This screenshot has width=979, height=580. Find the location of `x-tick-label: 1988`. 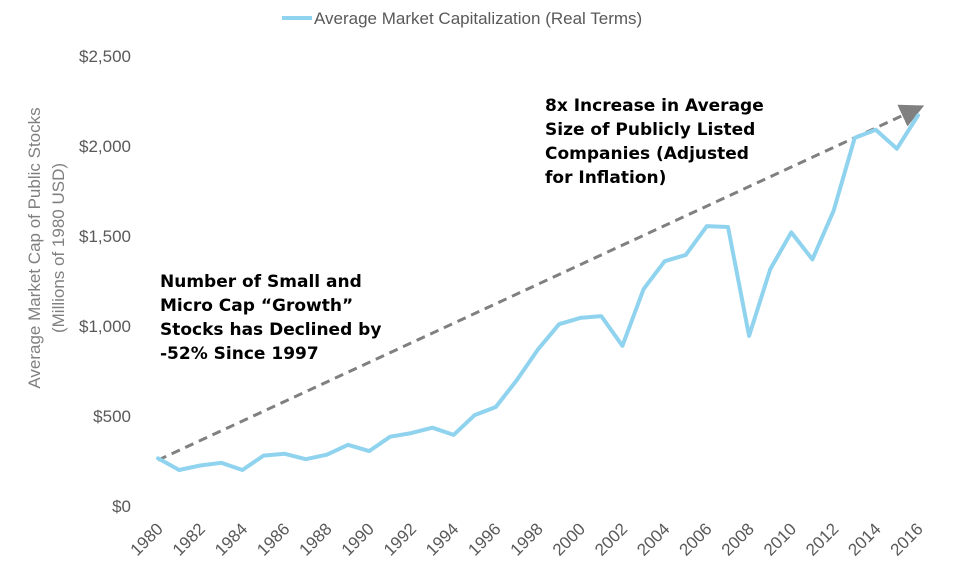

x-tick-label: 1988 is located at coordinates (316, 539).